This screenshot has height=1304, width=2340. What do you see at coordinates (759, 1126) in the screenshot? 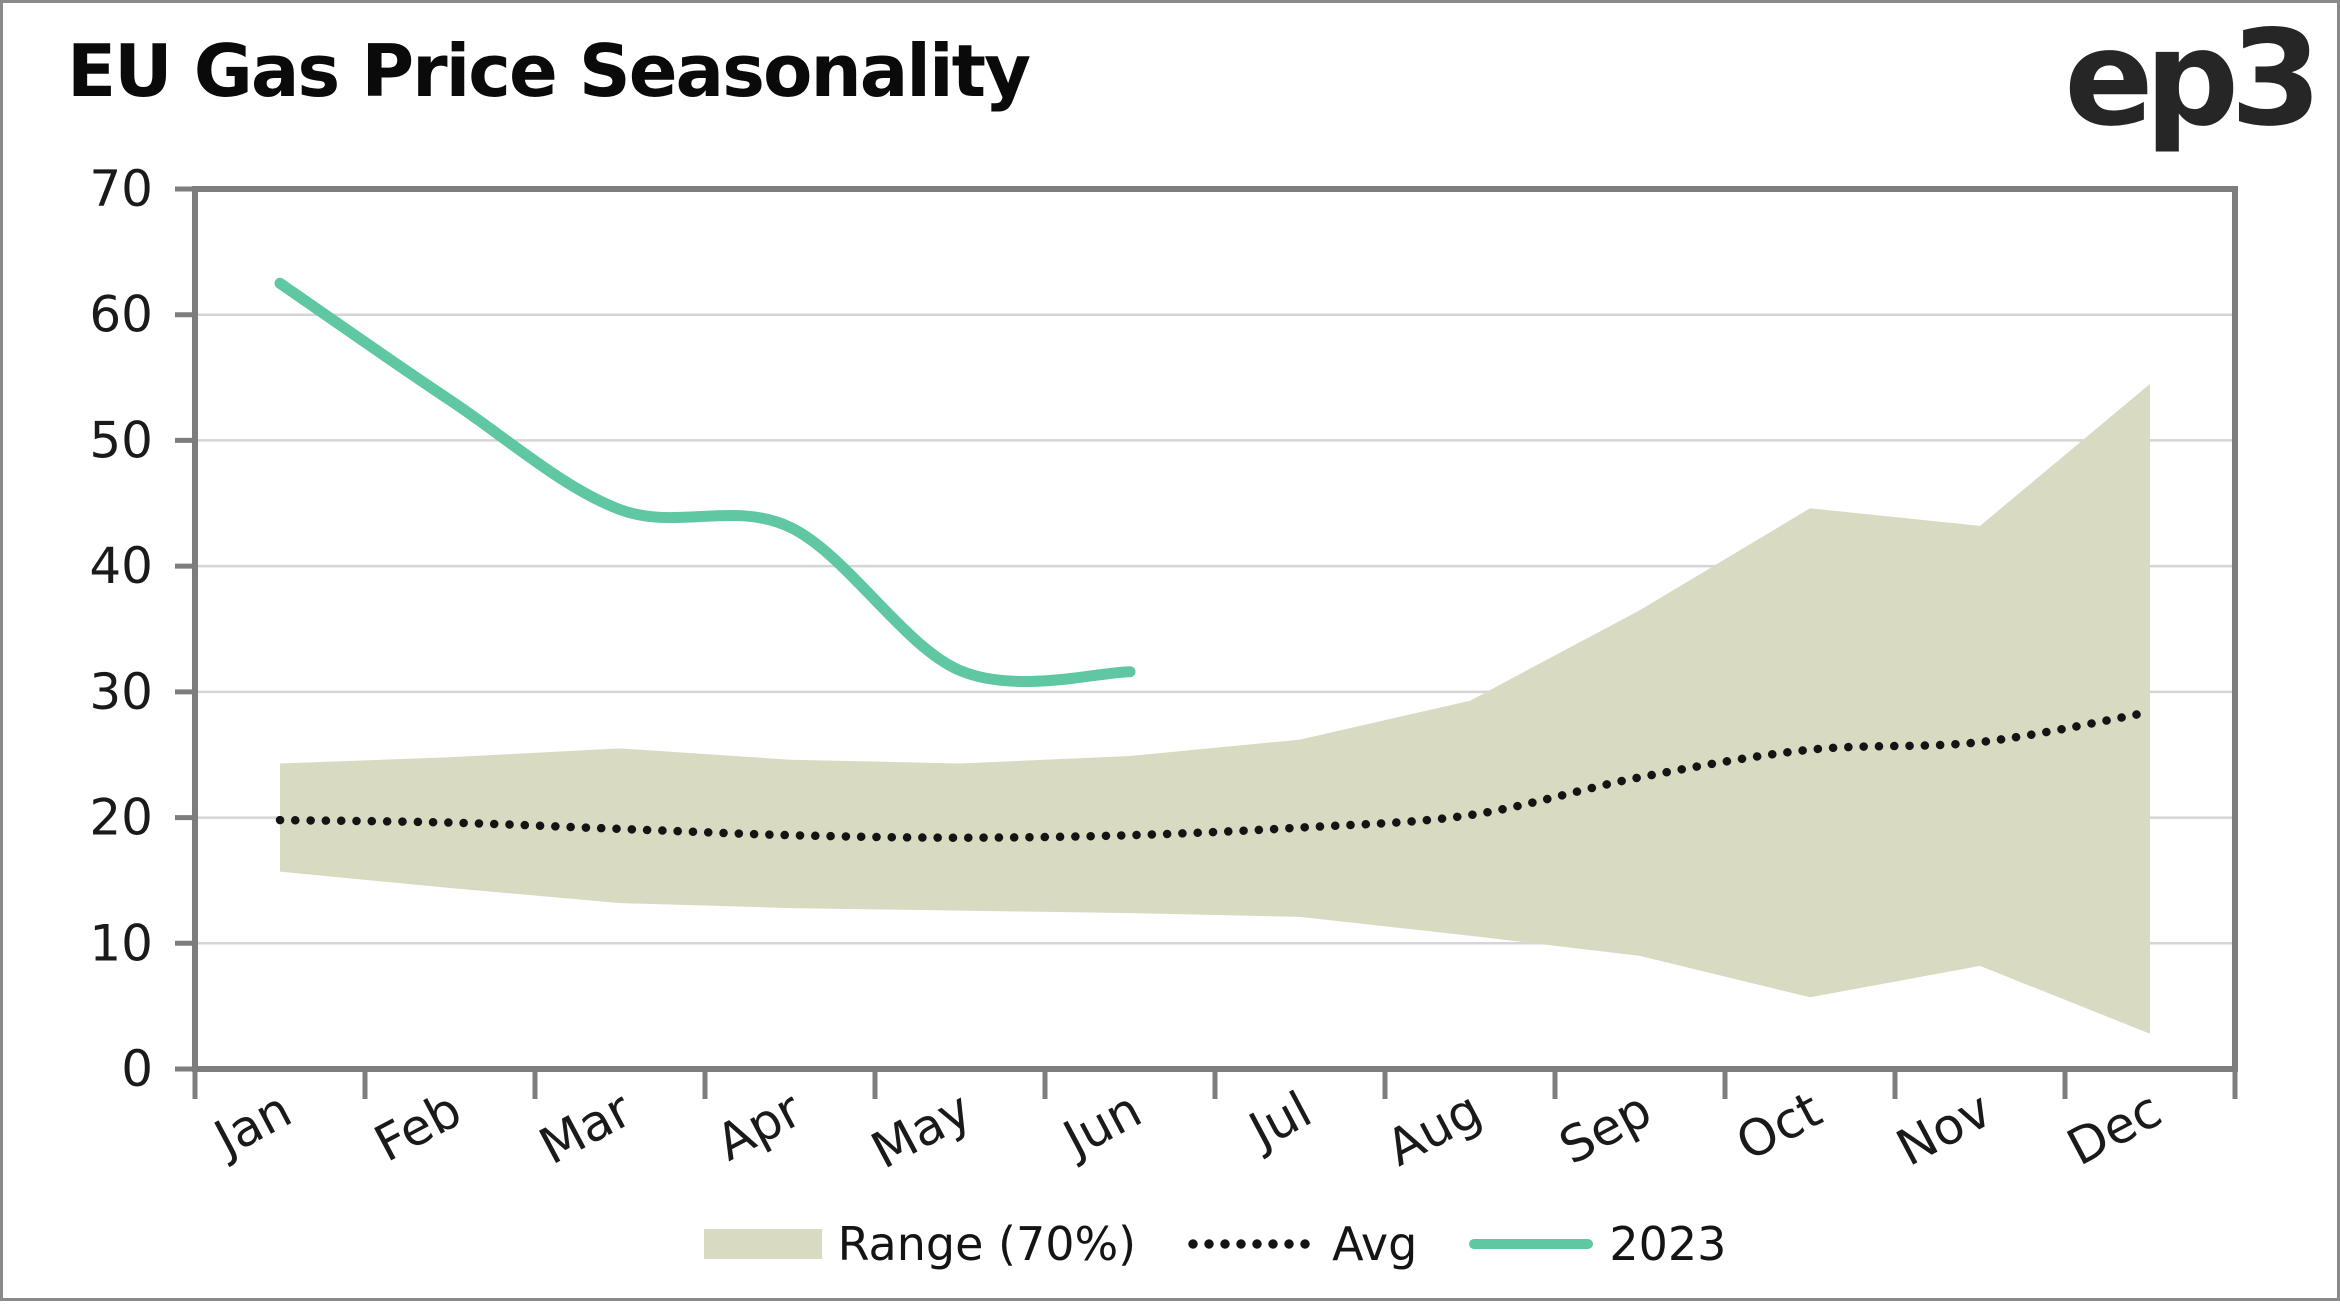
I see `x-axis-month-label: Apr` at bounding box center [759, 1126].